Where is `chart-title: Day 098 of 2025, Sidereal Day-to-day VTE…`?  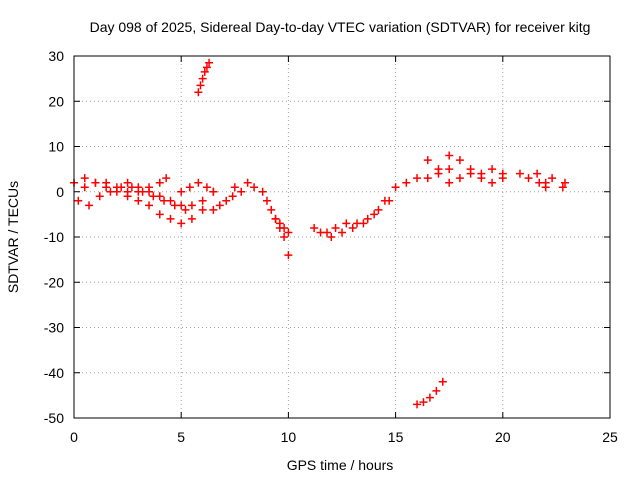
chart-title: Day 098 of 2025, Sidereal Day-to-day VTE… is located at coordinates (340, 27).